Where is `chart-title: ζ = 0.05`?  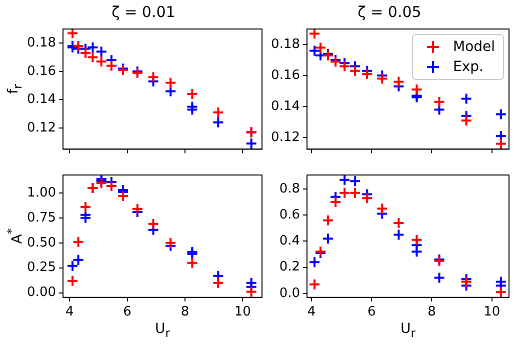 chart-title: ζ = 0.05 is located at coordinates (390, 11).